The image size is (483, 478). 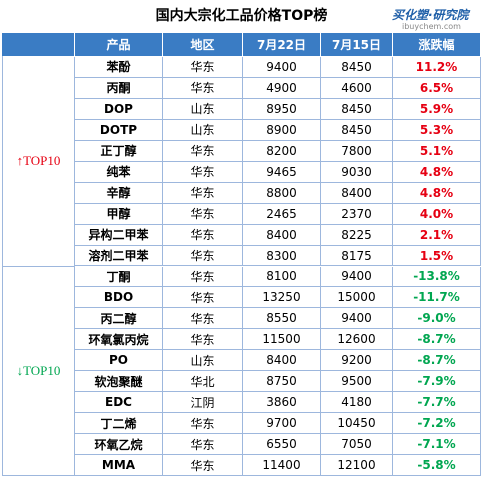 What do you see at coordinates (119, 256) in the screenshot?
I see `product: 溶剂二甲苯` at bounding box center [119, 256].